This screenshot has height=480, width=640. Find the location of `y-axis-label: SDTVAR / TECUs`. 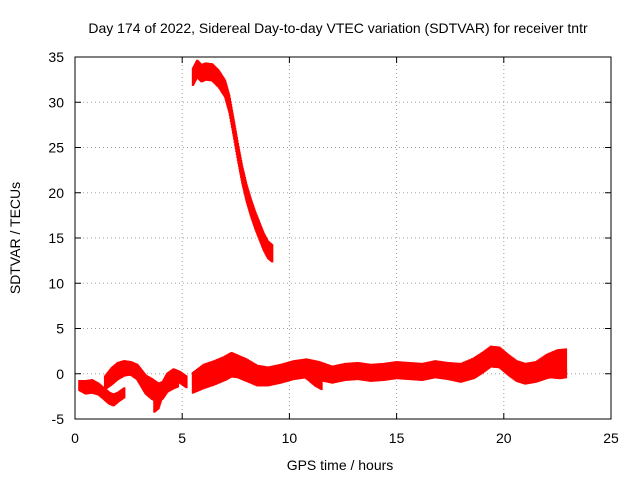

y-axis-label: SDTVAR / TECUs is located at coordinates (15, 238).